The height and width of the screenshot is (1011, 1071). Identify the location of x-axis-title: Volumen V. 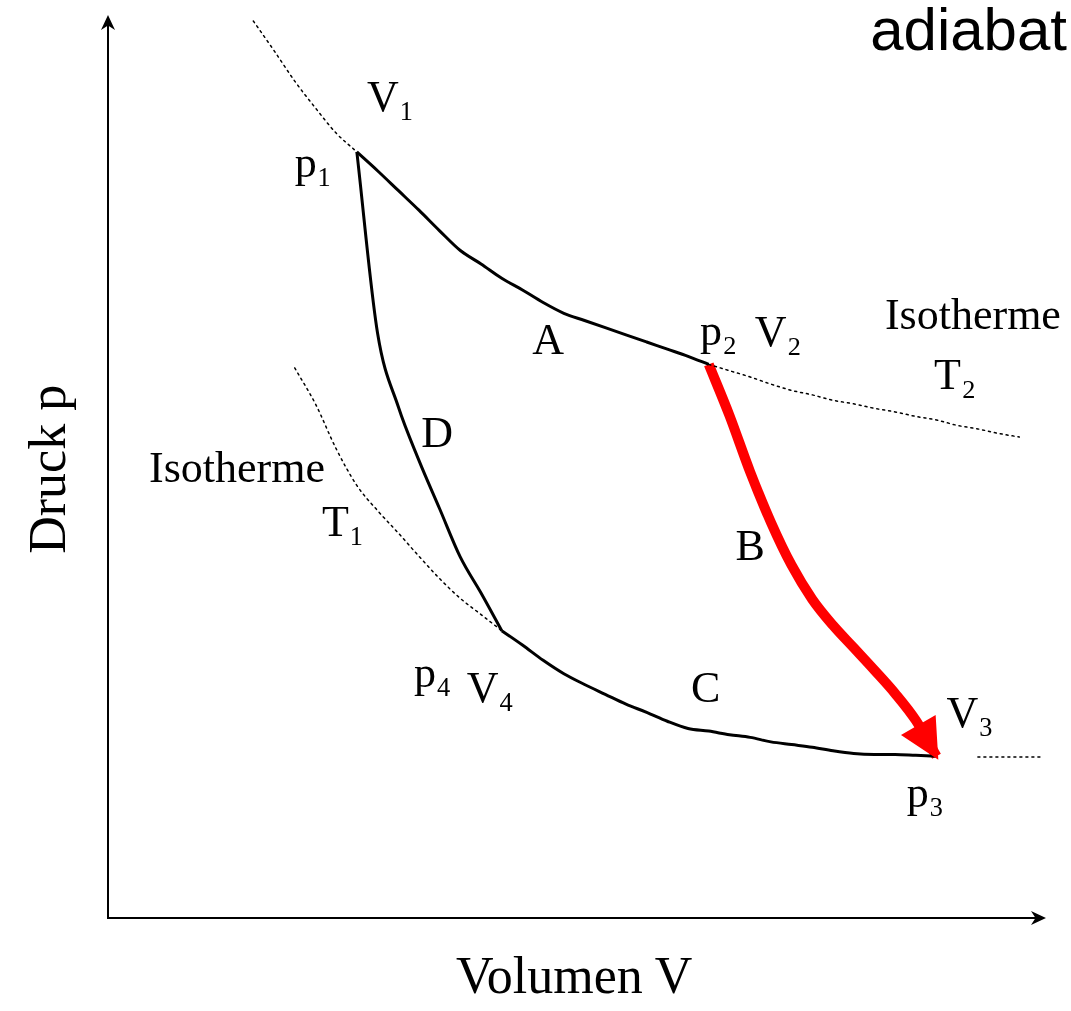
(574, 976).